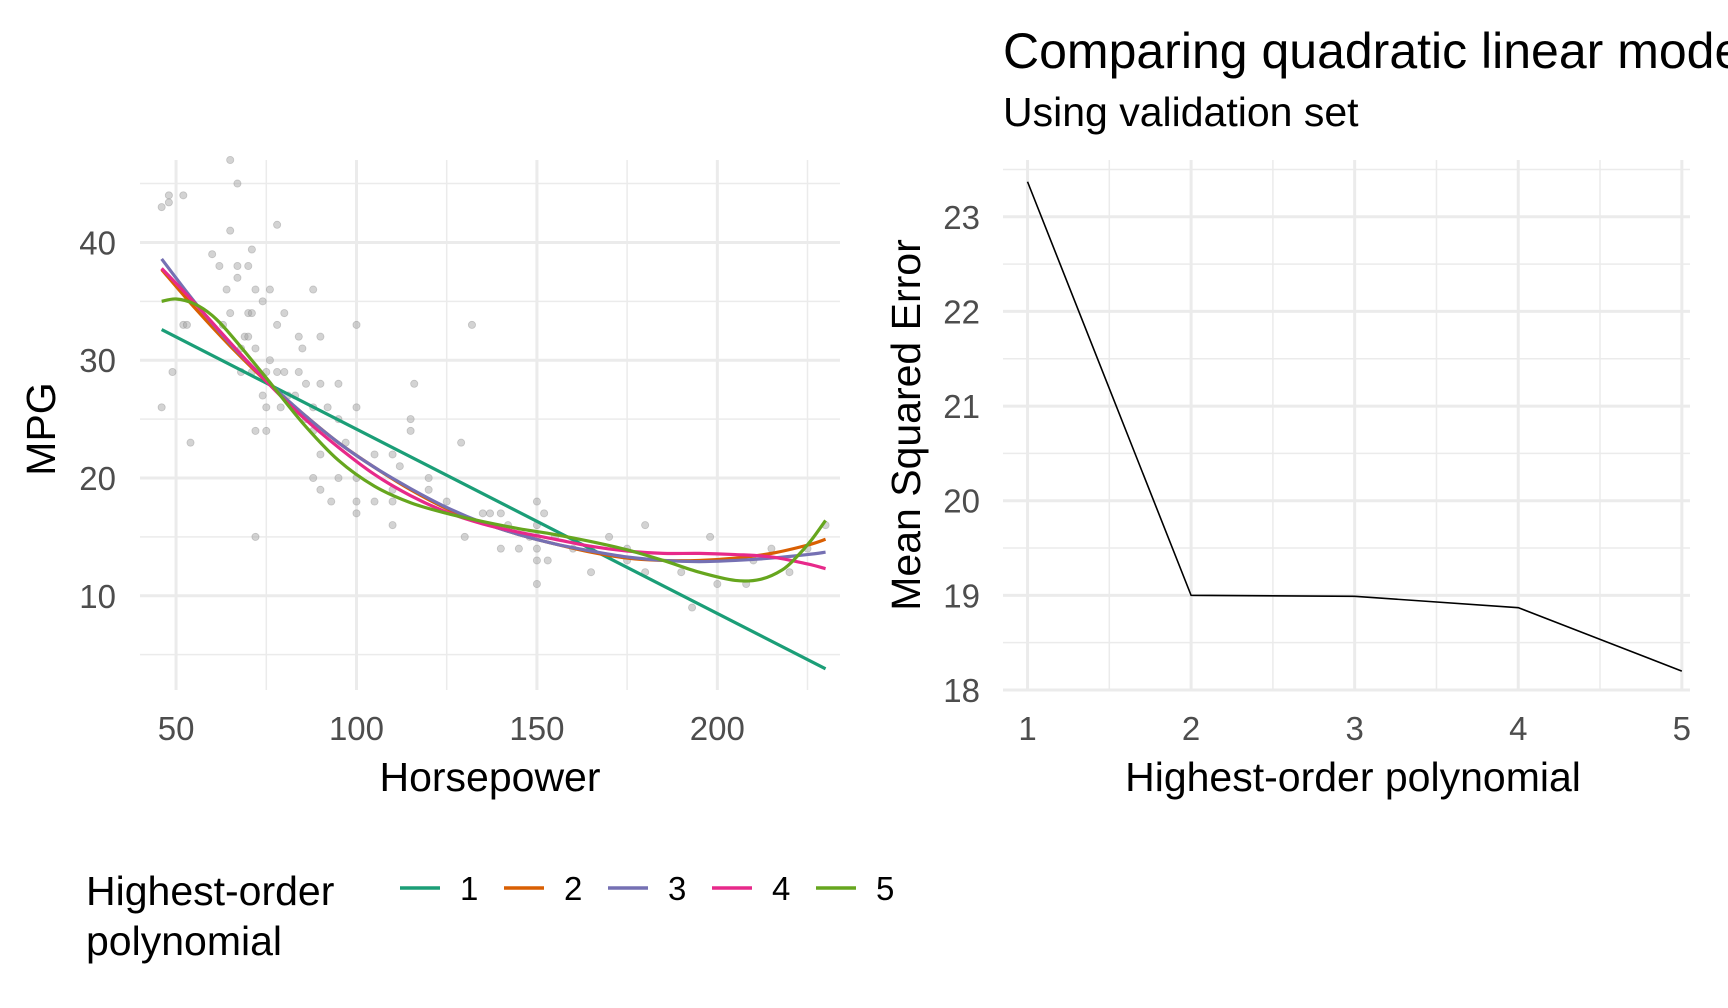 Image resolution: width=1728 pixels, height=1008 pixels. What do you see at coordinates (1181, 112) in the screenshot?
I see `mse-chart-subtitle: Using validation set` at bounding box center [1181, 112].